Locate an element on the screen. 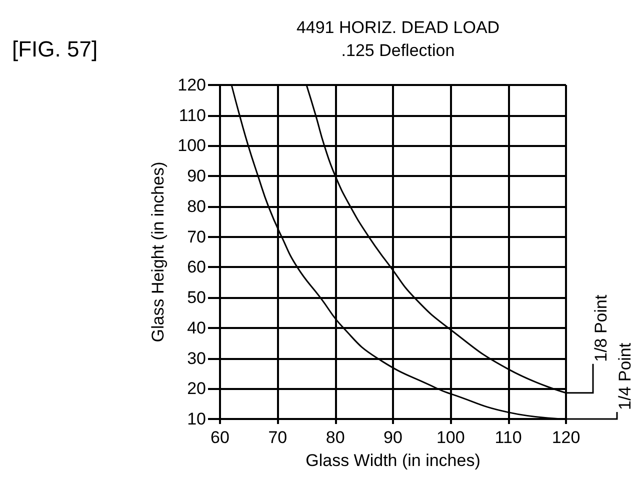  y-tick-label: 20 is located at coordinates (196, 388).